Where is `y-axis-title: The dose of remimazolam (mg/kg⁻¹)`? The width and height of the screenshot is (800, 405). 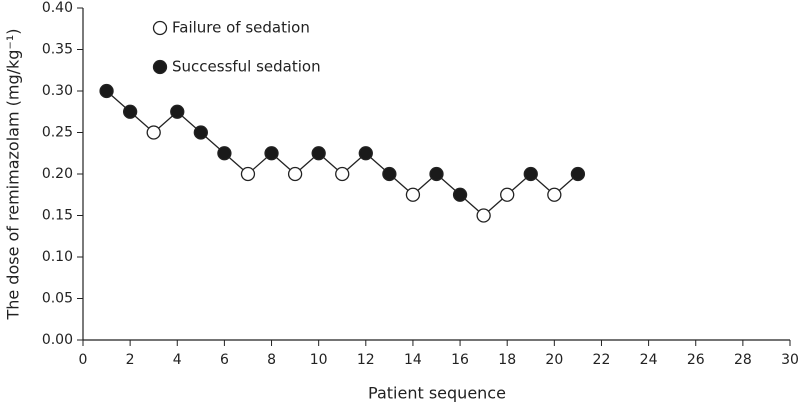
y-axis-title: The dose of remimazolam (mg/kg⁻¹) is located at coordinates (13, 174).